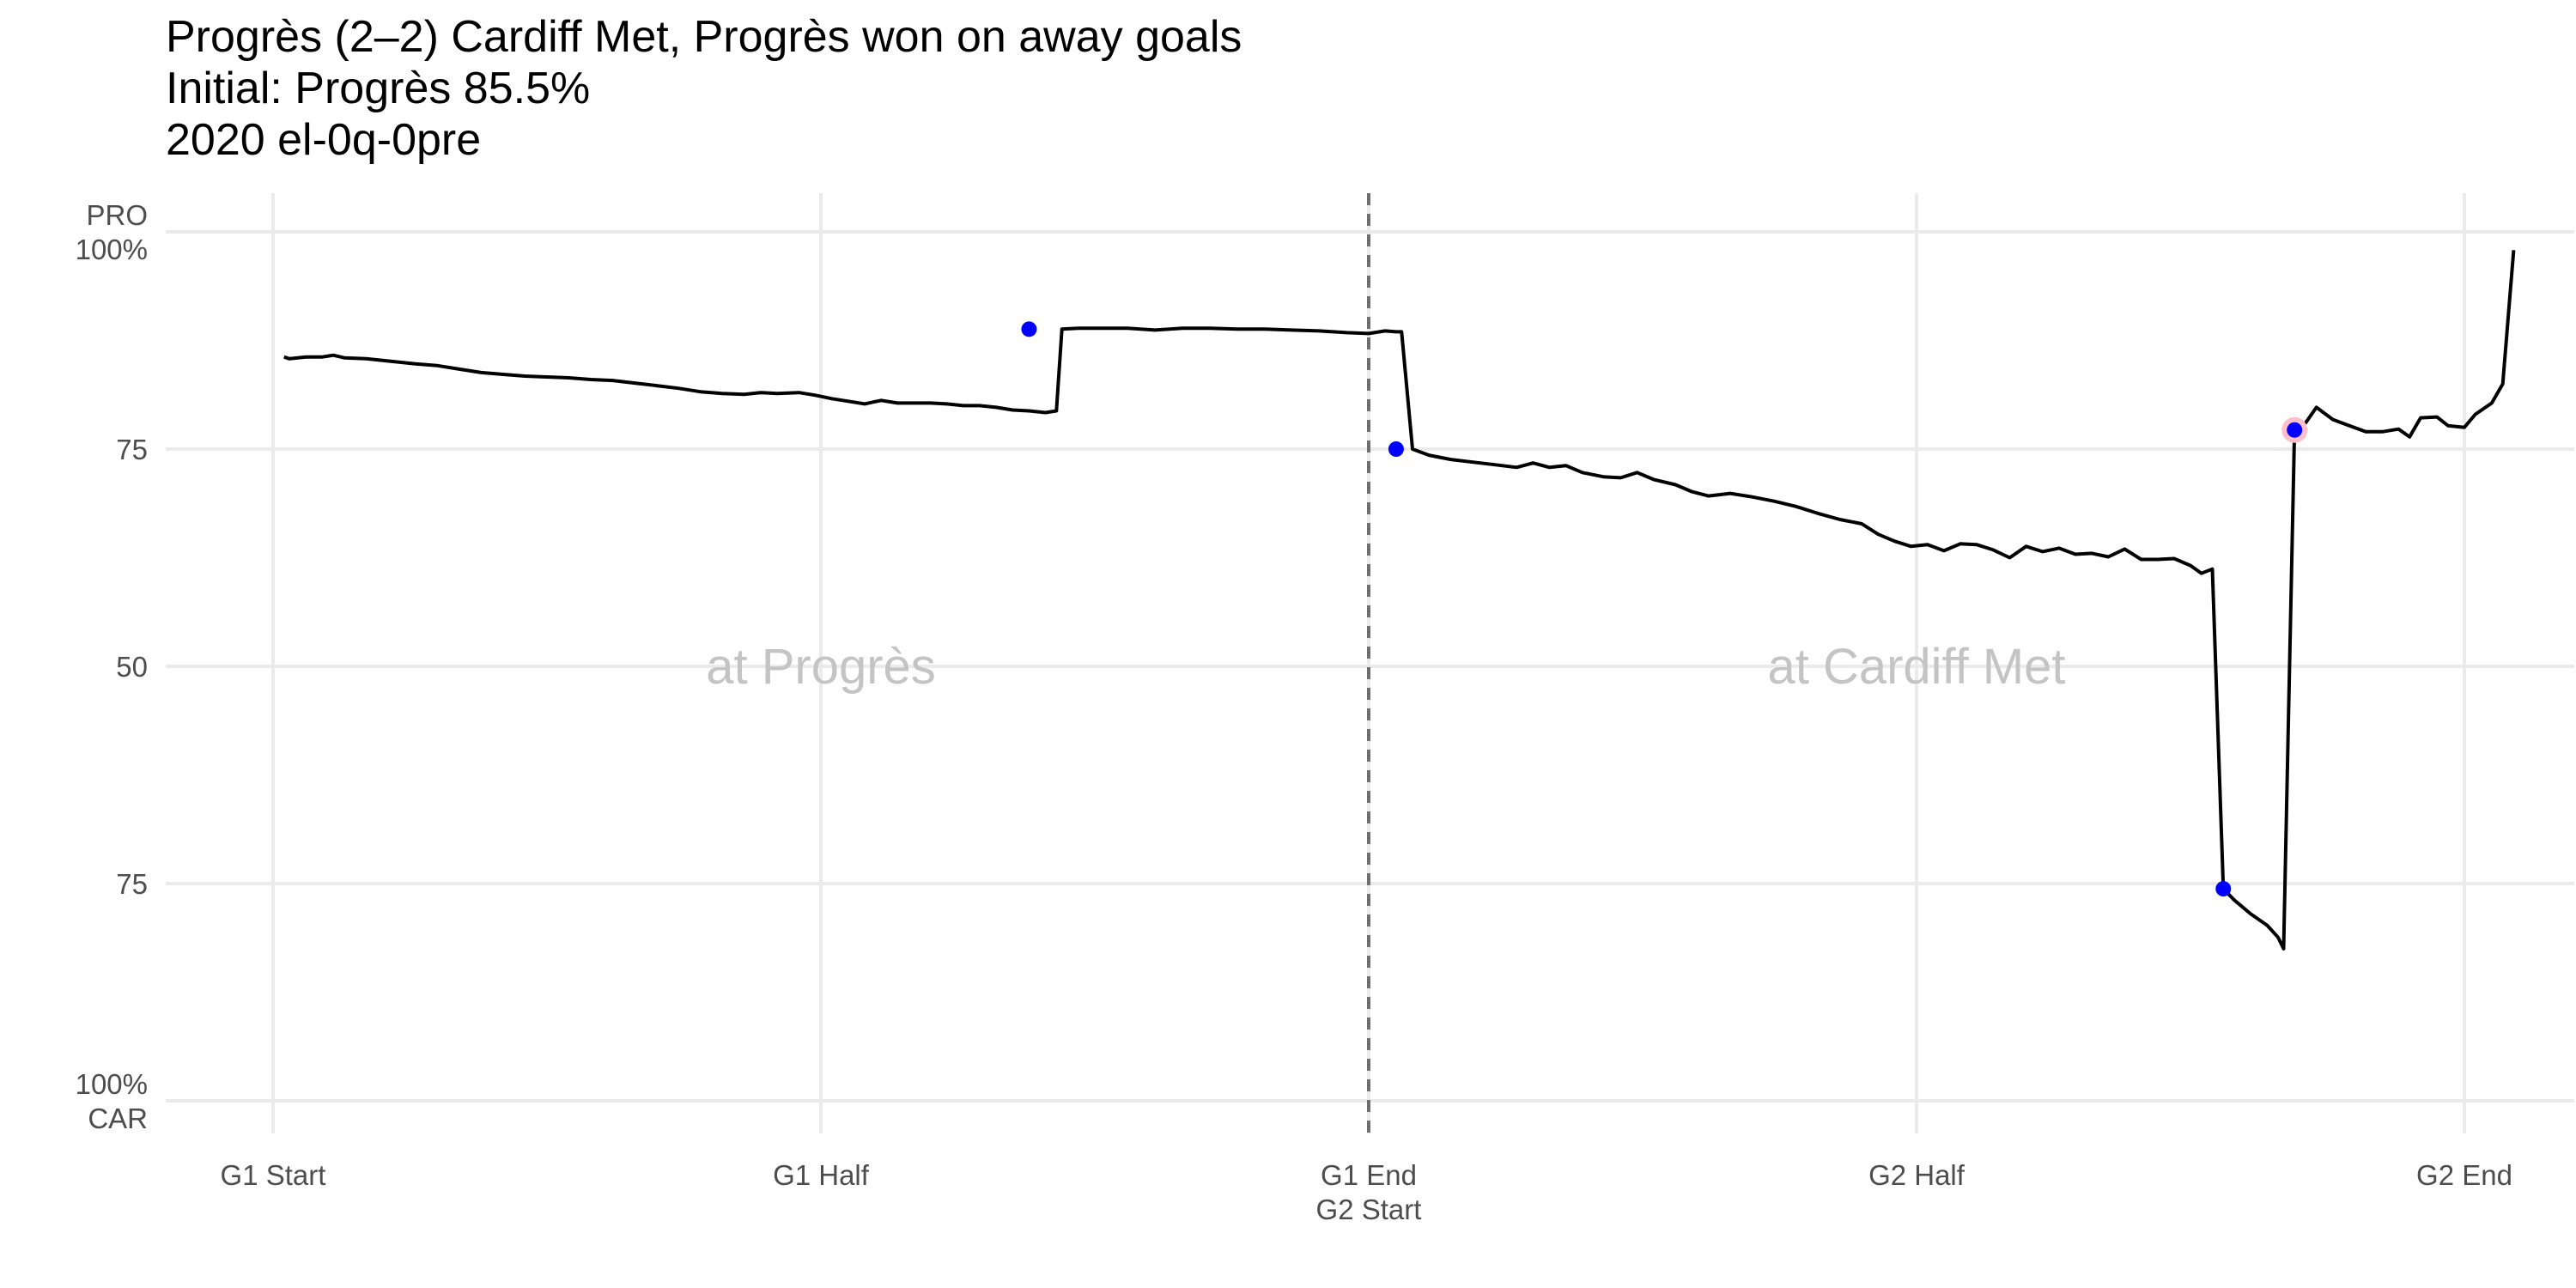  I want to click on chart-subtitle-competition: 2020 el-0q-0pre, so click(323, 140).